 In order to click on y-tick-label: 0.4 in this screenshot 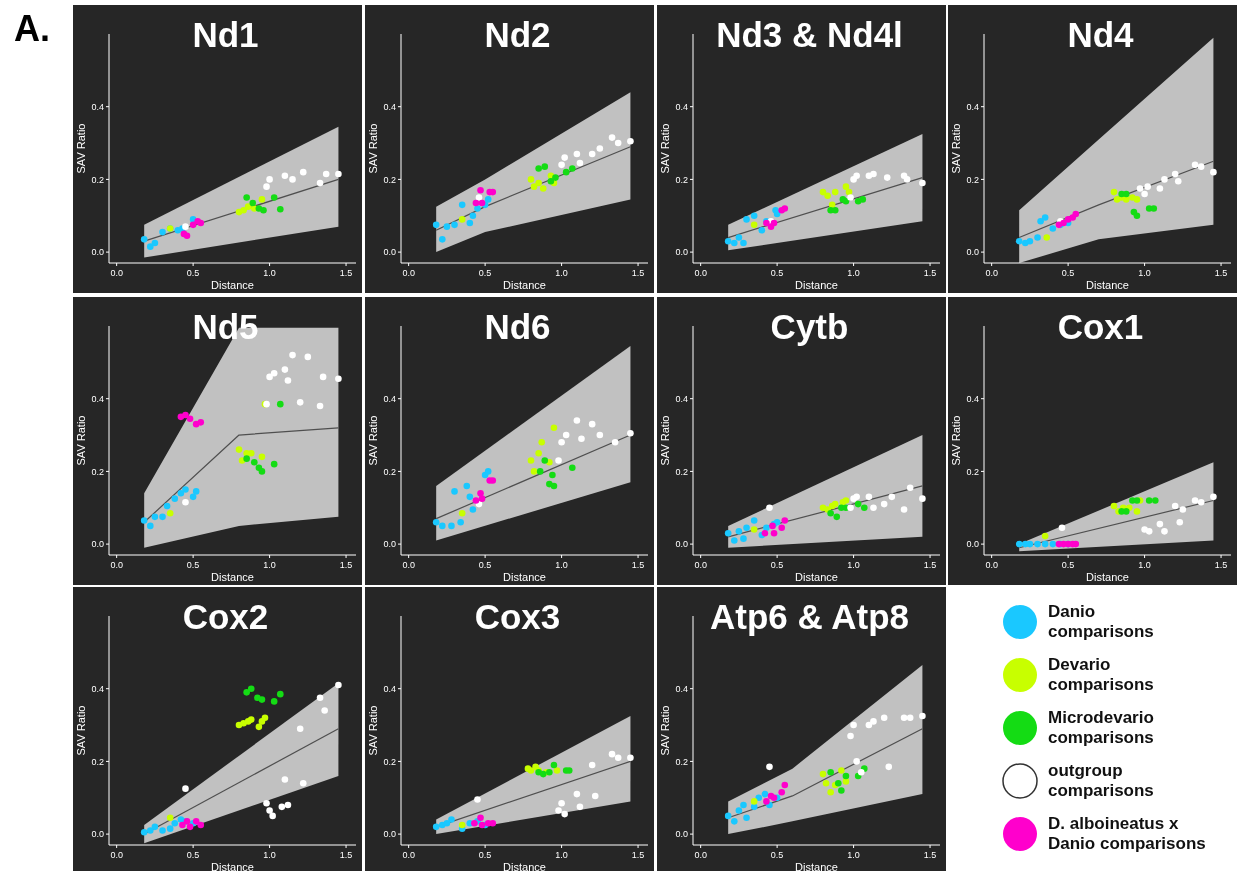, I will do `click(972, 106)`.